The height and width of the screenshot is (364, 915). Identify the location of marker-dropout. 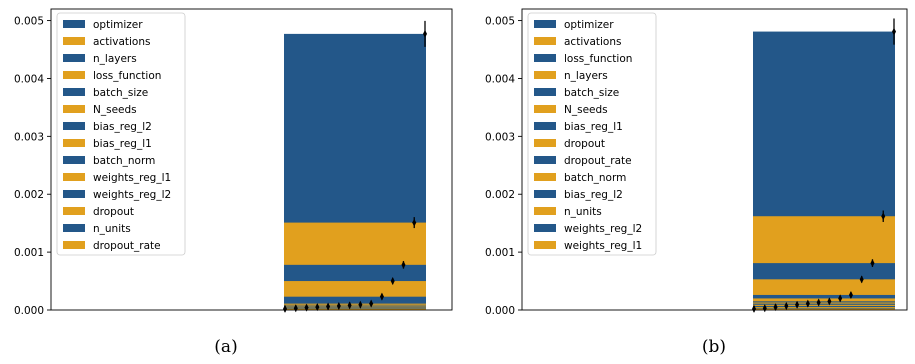
(818, 302).